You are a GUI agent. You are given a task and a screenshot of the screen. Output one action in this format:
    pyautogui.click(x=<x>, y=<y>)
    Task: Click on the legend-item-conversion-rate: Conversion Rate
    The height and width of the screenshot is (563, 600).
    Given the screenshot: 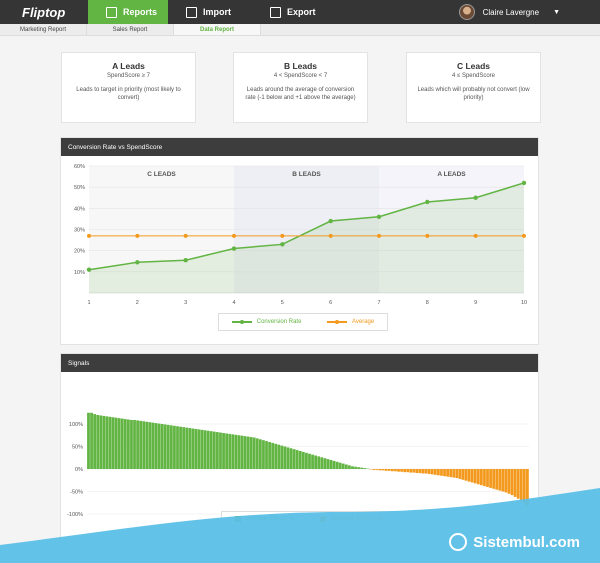 What is the action you would take?
    pyautogui.click(x=266, y=322)
    